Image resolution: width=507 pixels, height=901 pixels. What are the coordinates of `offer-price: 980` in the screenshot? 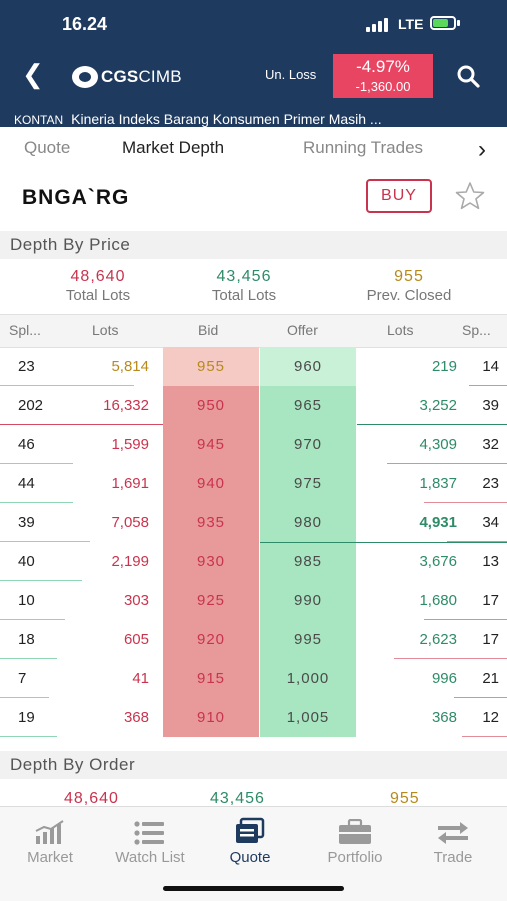 It's located at (308, 522).